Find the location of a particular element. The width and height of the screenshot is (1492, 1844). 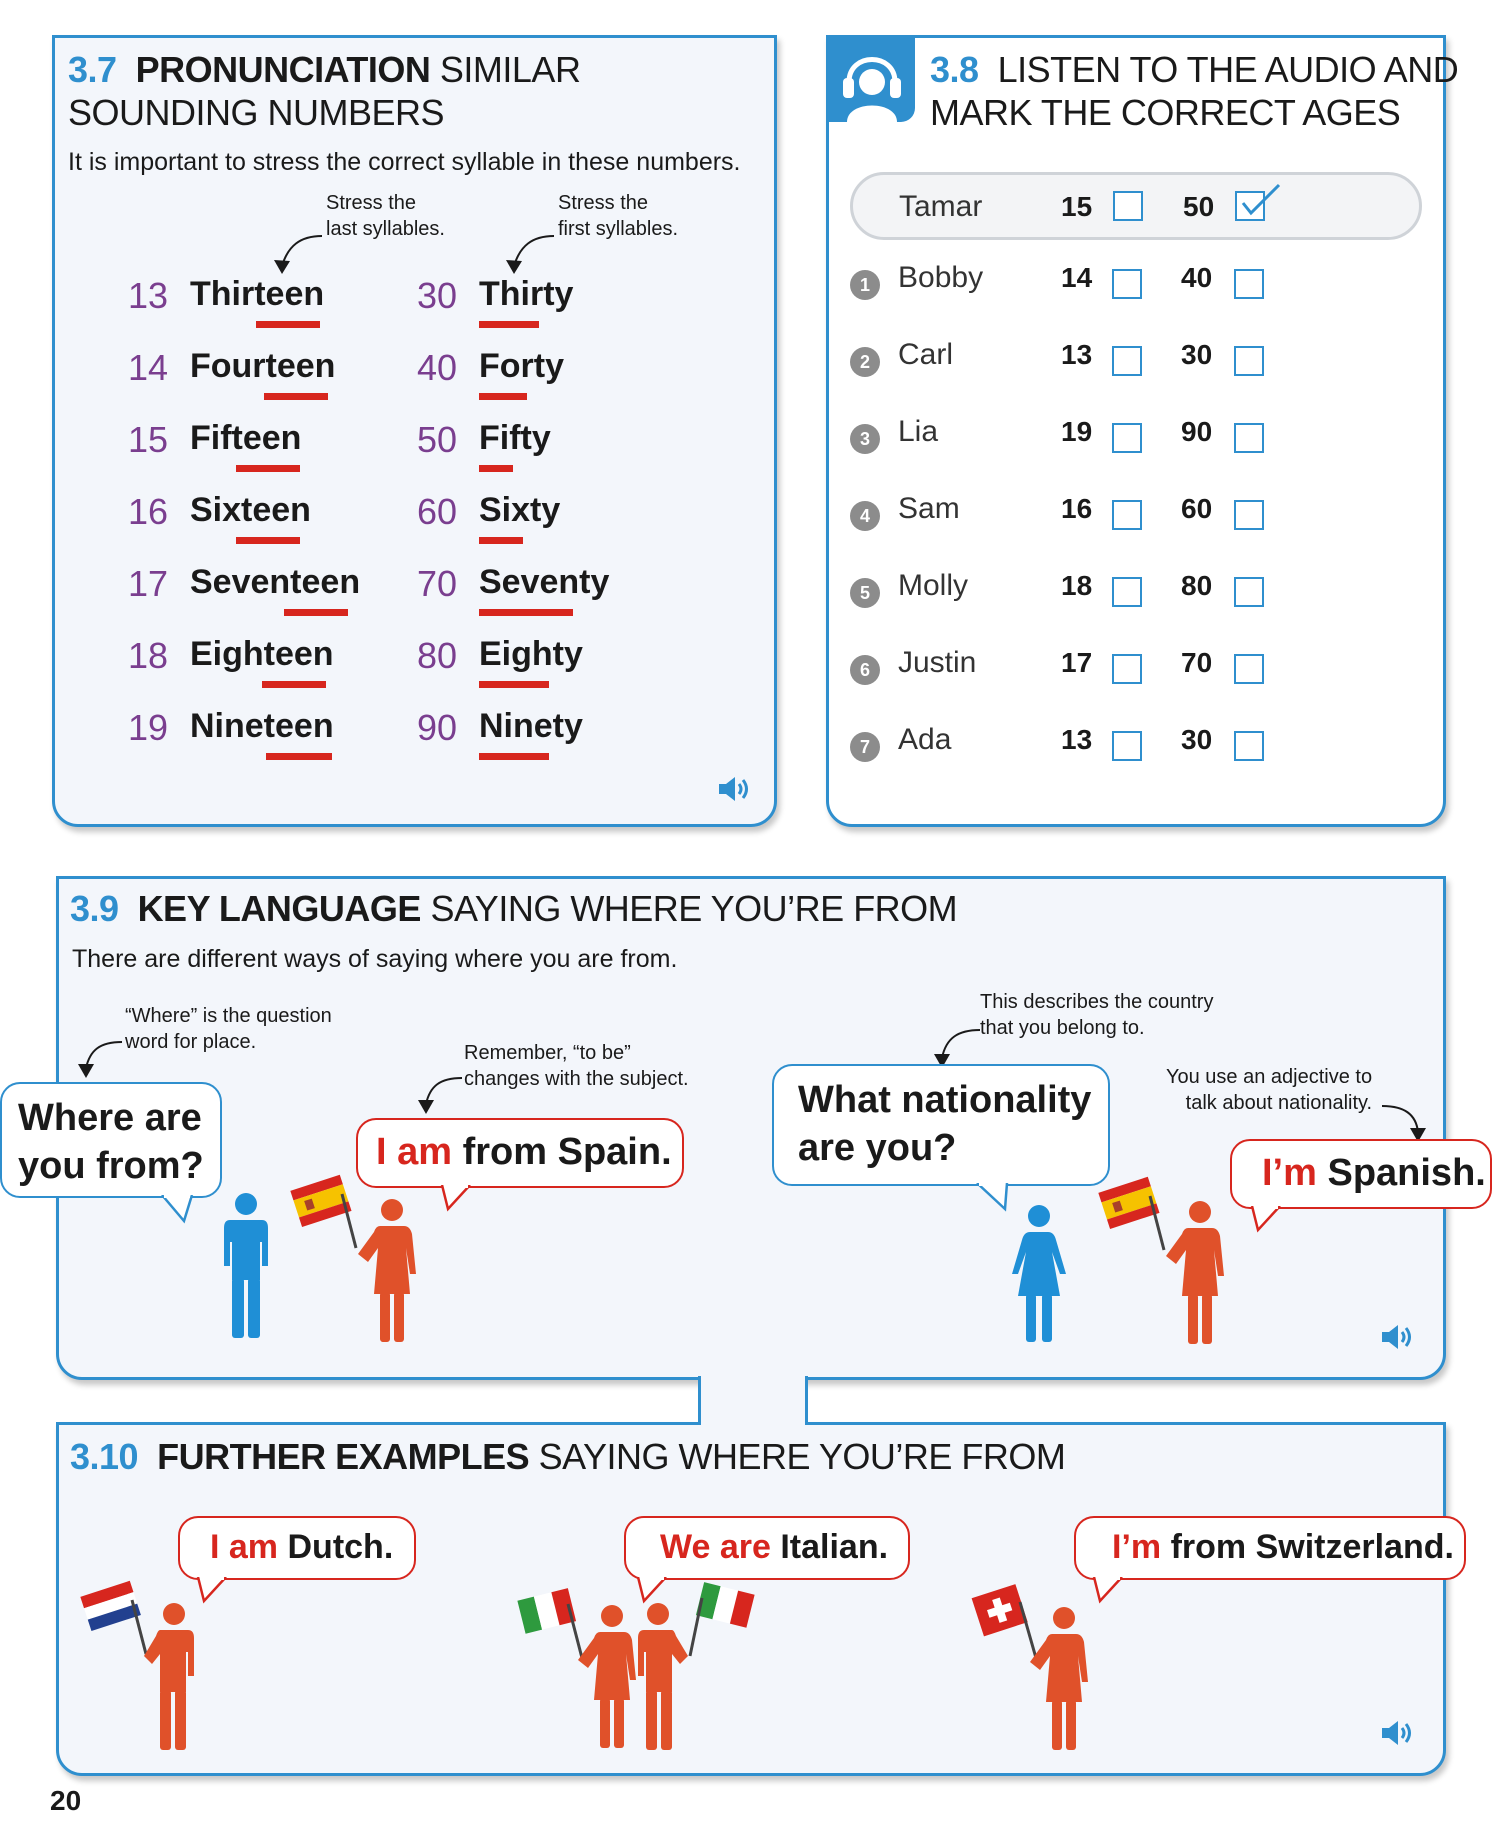

age-row: 5 Molly 18 80 is located at coordinates (1126, 595).